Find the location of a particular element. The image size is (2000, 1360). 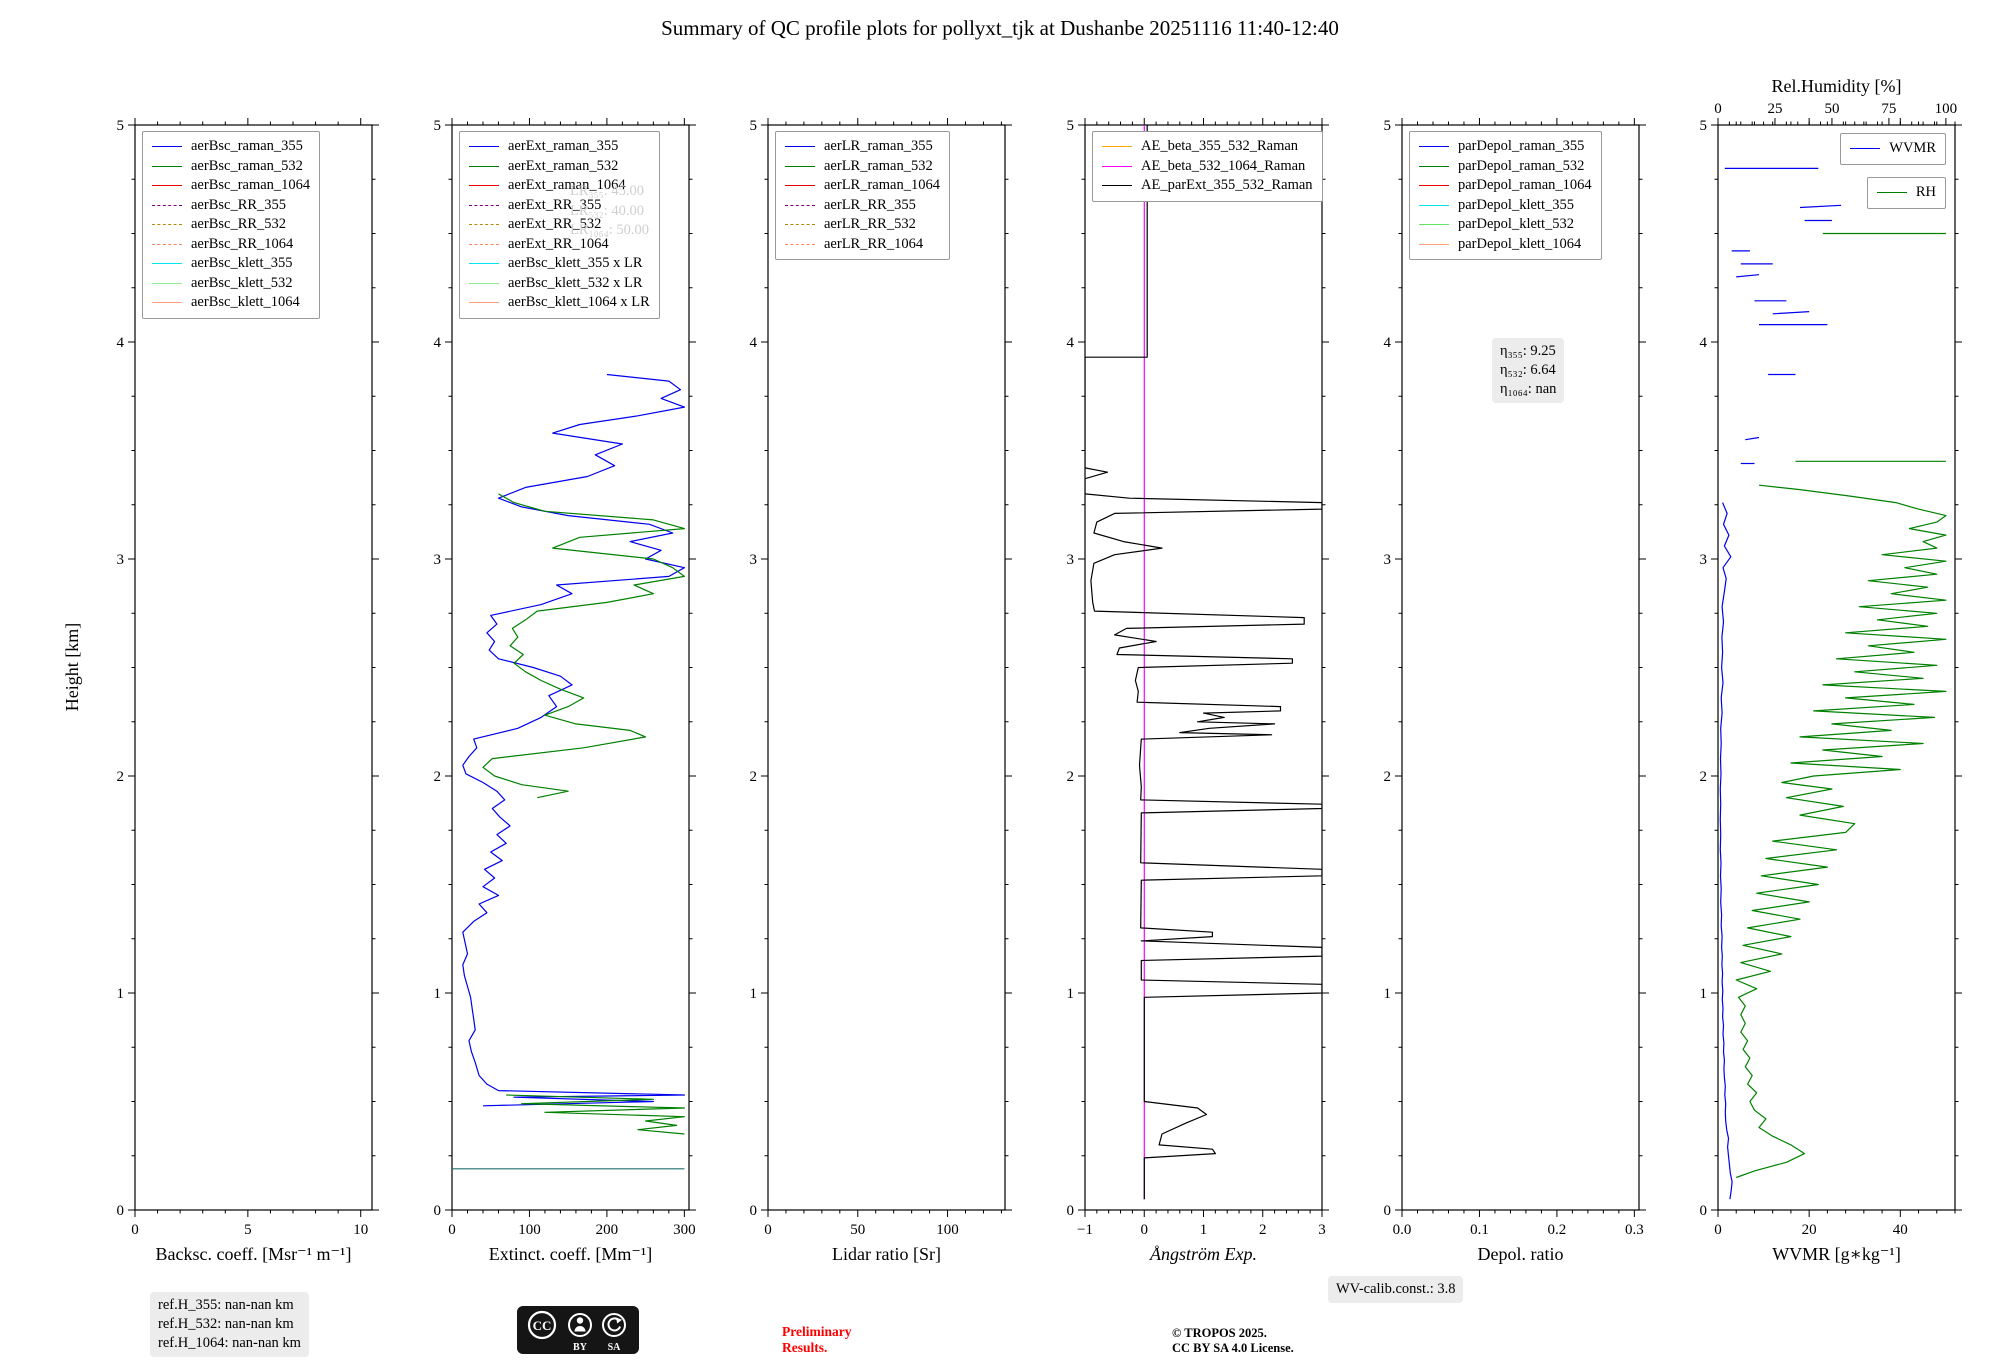

legend-label: parDepol_klett_532 is located at coordinates (1516, 224).